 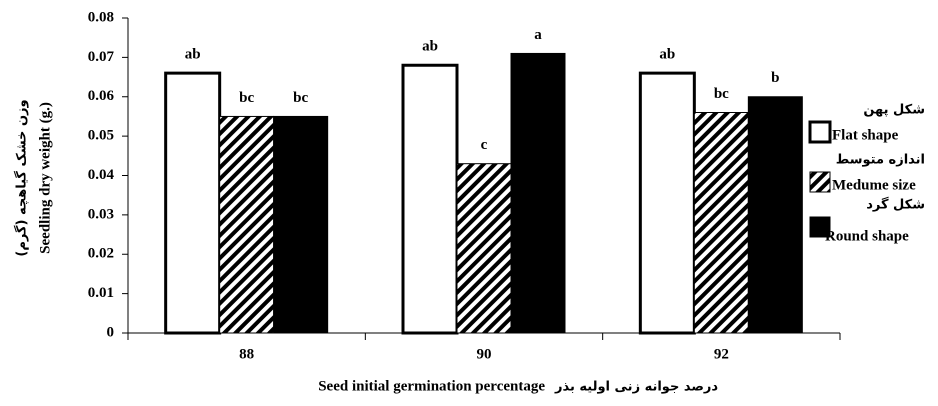 I want to click on legend-label-fa: شکل پهن, so click(x=894, y=110).